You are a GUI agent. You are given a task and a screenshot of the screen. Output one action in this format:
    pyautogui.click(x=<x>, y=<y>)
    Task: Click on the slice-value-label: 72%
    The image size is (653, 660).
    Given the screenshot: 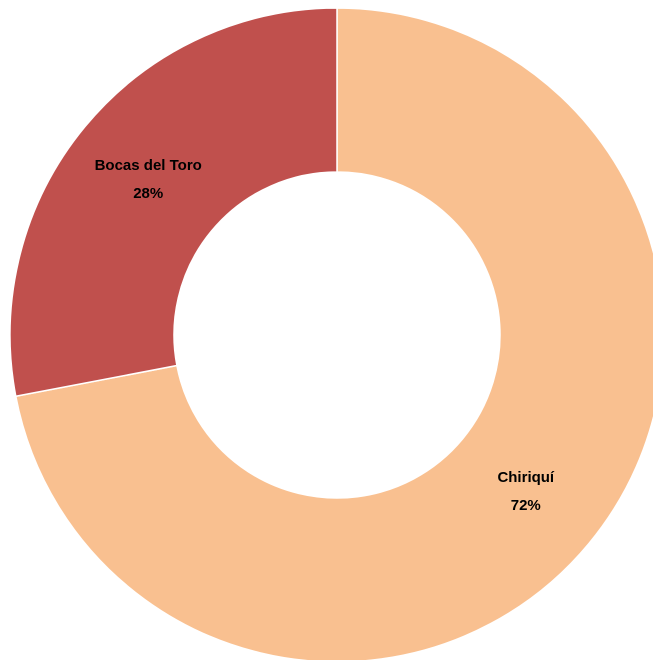 What is the action you would take?
    pyautogui.click(x=526, y=505)
    